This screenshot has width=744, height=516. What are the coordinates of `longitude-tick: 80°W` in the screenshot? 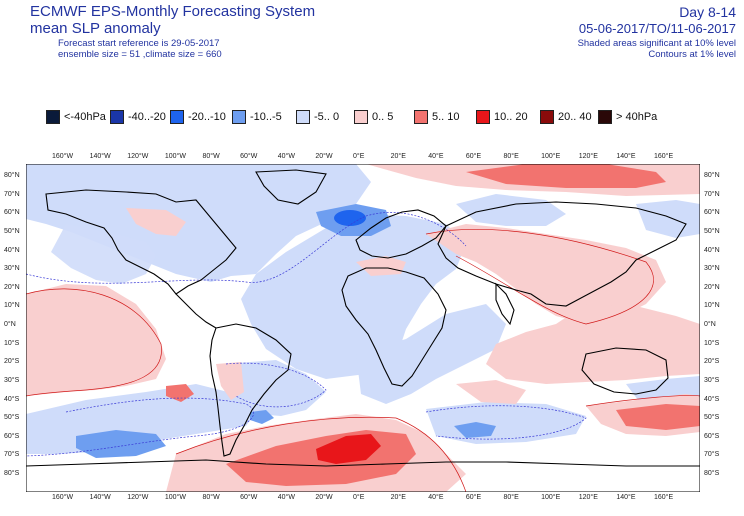 It's located at (211, 497).